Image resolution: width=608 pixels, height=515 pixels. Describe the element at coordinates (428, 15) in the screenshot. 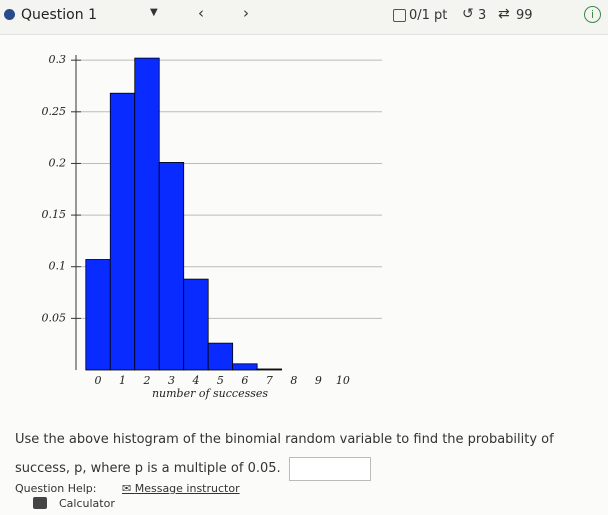

I see `points: 0/1 pt` at that location.